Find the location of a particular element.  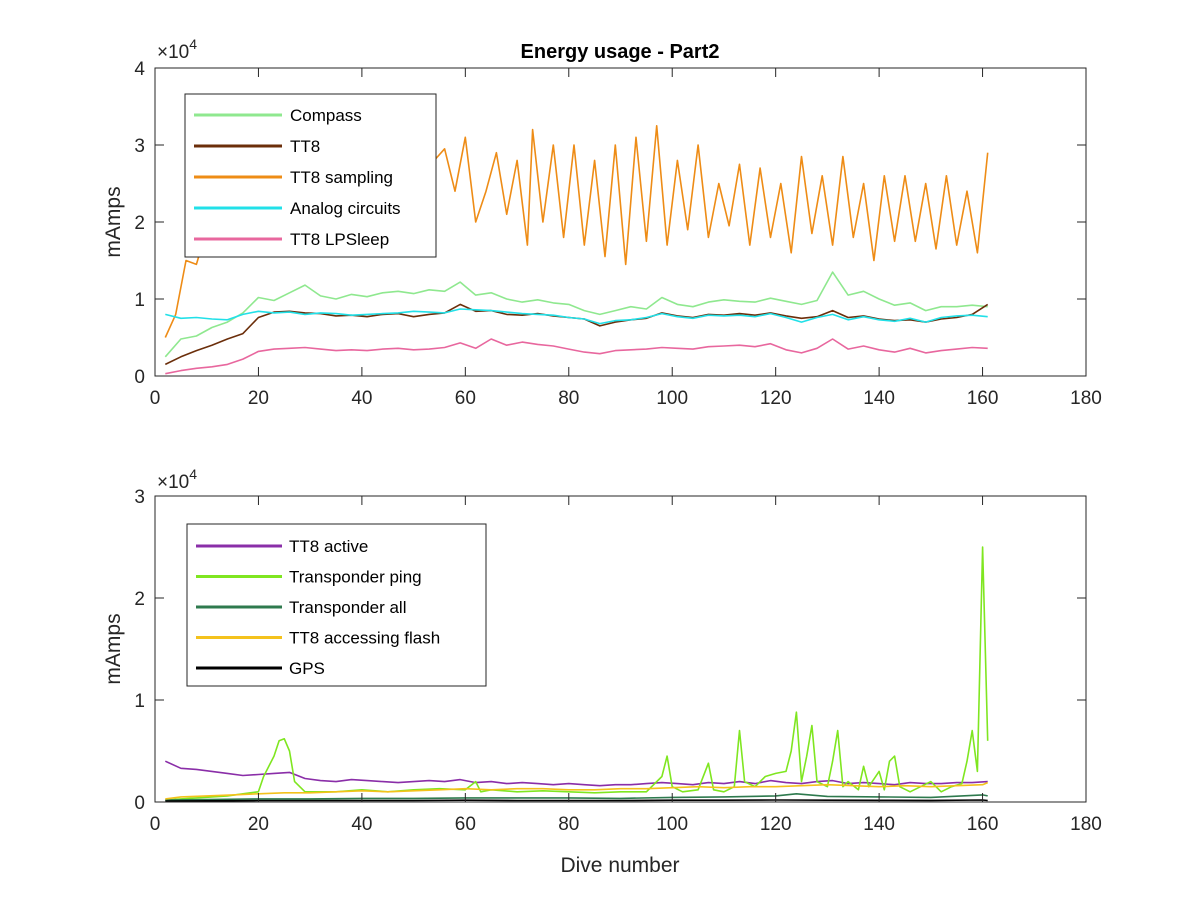

top-y-axis-label: mAmps is located at coordinates (113, 221).